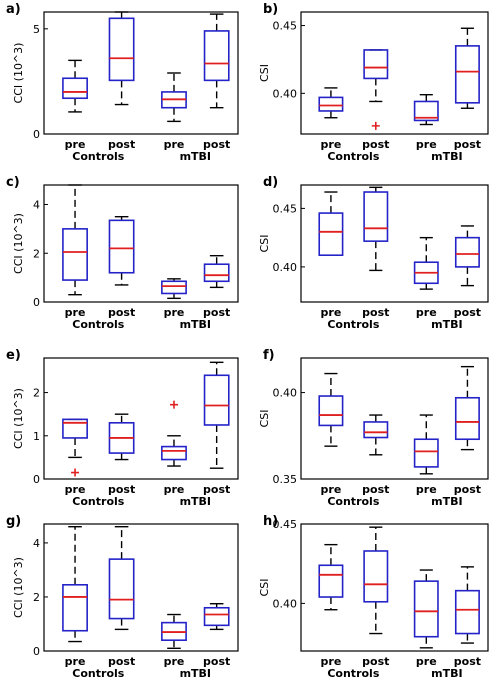  Describe the element at coordinates (13, 521) in the screenshot. I see `panel-letter: g)` at that location.